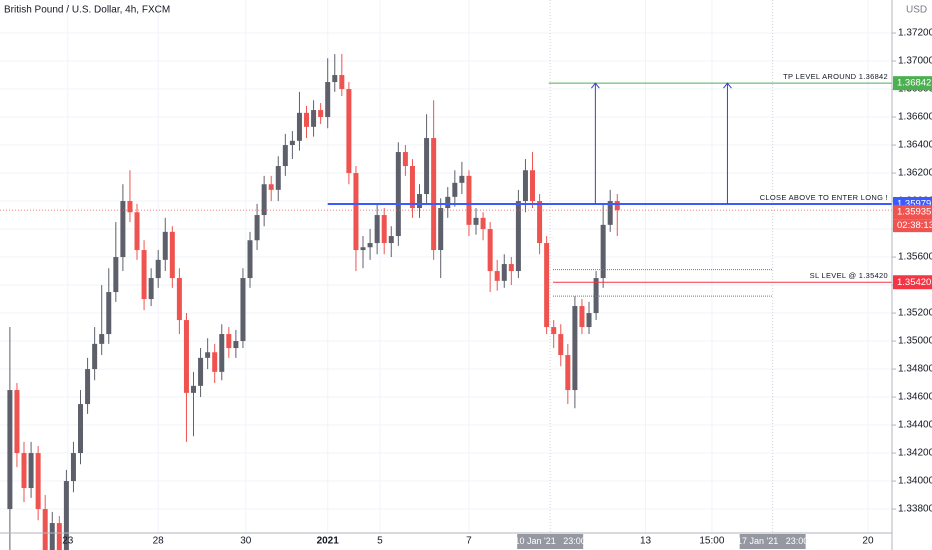 This screenshot has height=550, width=932. I want to click on crosshair-label: 17 Jan '21 23:00, so click(772, 541).